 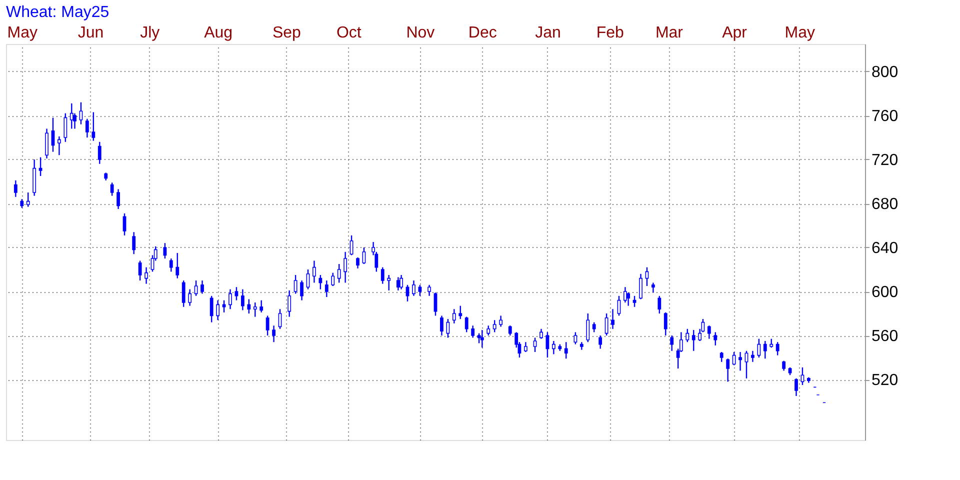 I want to click on y-tick-label: 800, so click(x=885, y=72).